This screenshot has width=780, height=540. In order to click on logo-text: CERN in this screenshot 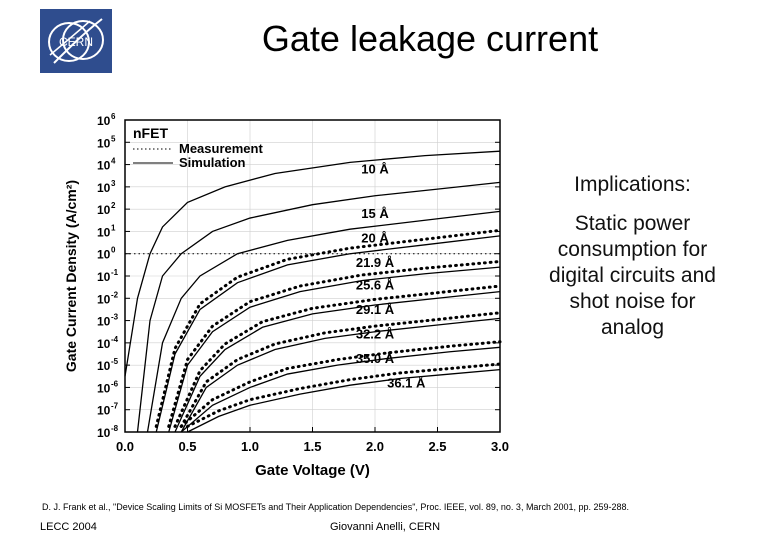, I will do `click(76, 42)`.